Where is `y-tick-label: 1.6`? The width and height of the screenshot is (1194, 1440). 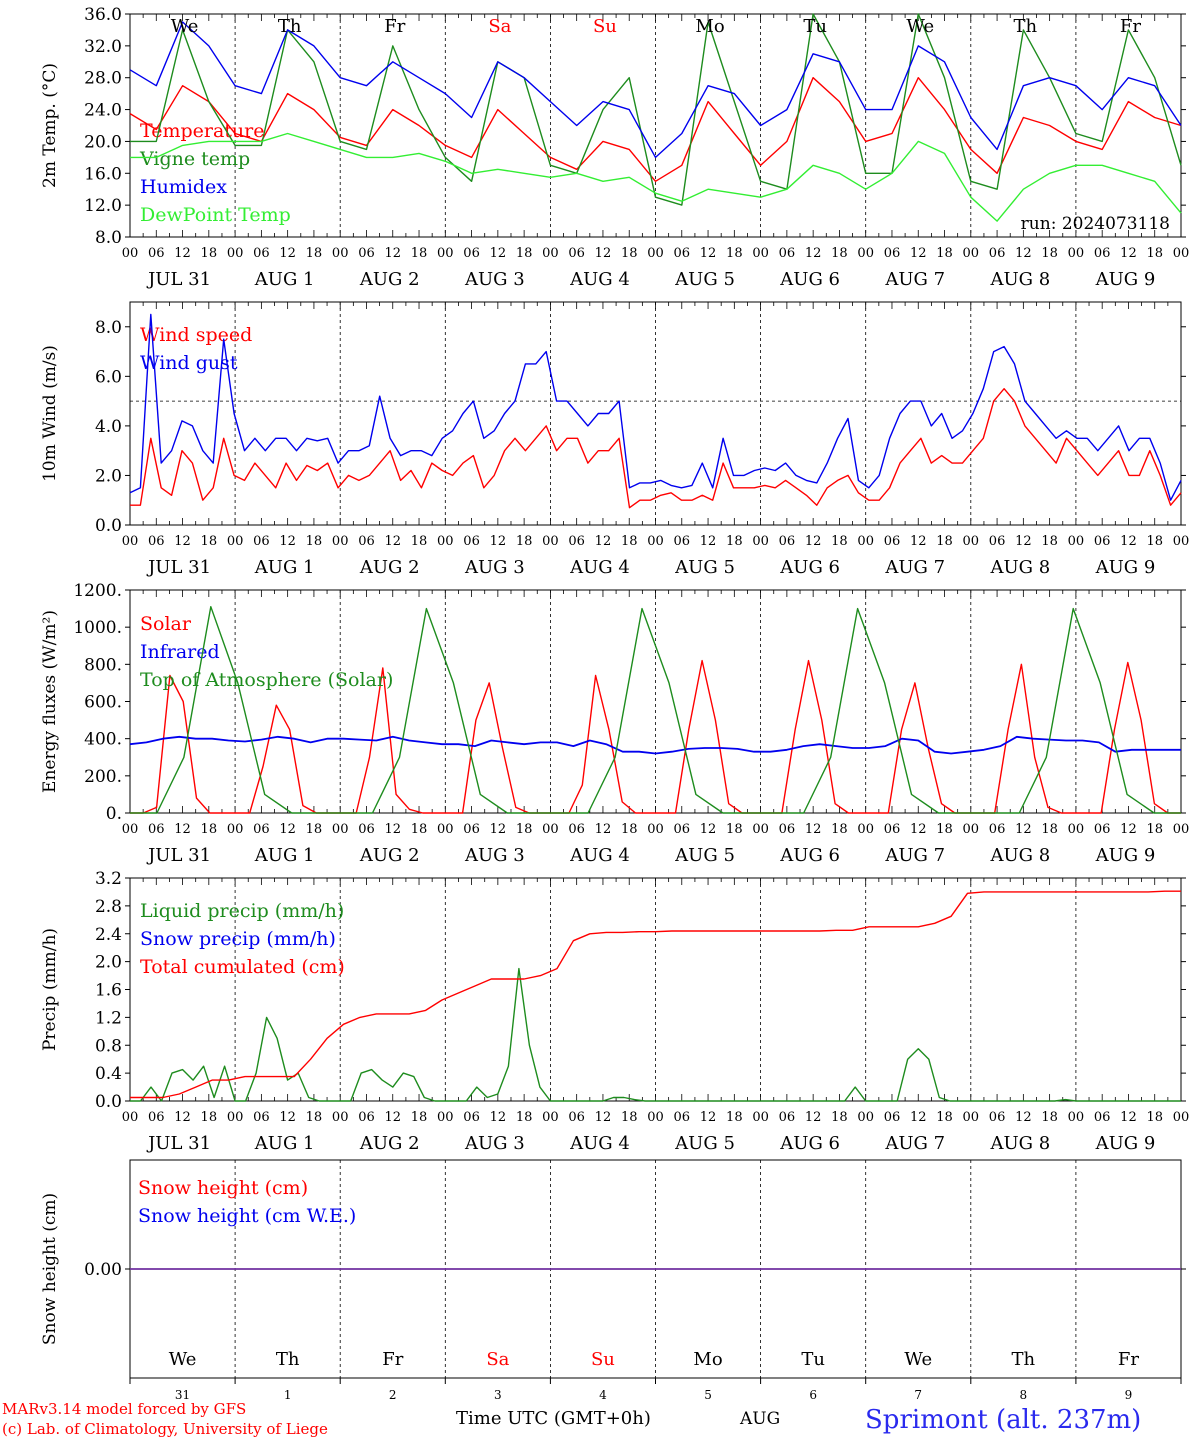
y-tick-label: 1.6 is located at coordinates (108, 991).